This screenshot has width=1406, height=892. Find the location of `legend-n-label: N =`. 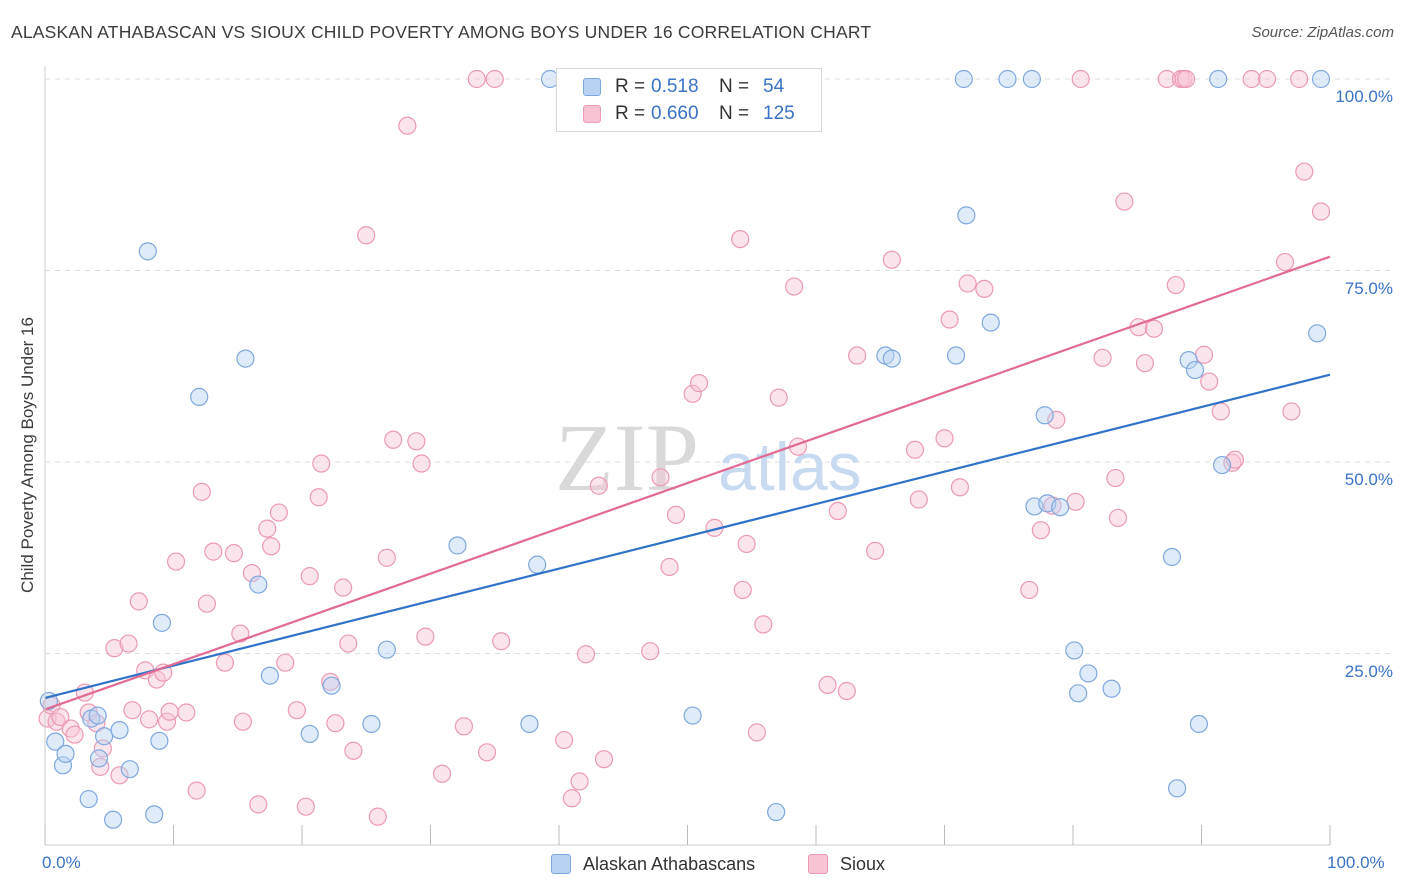

legend-n-label: N = is located at coordinates (734, 113).